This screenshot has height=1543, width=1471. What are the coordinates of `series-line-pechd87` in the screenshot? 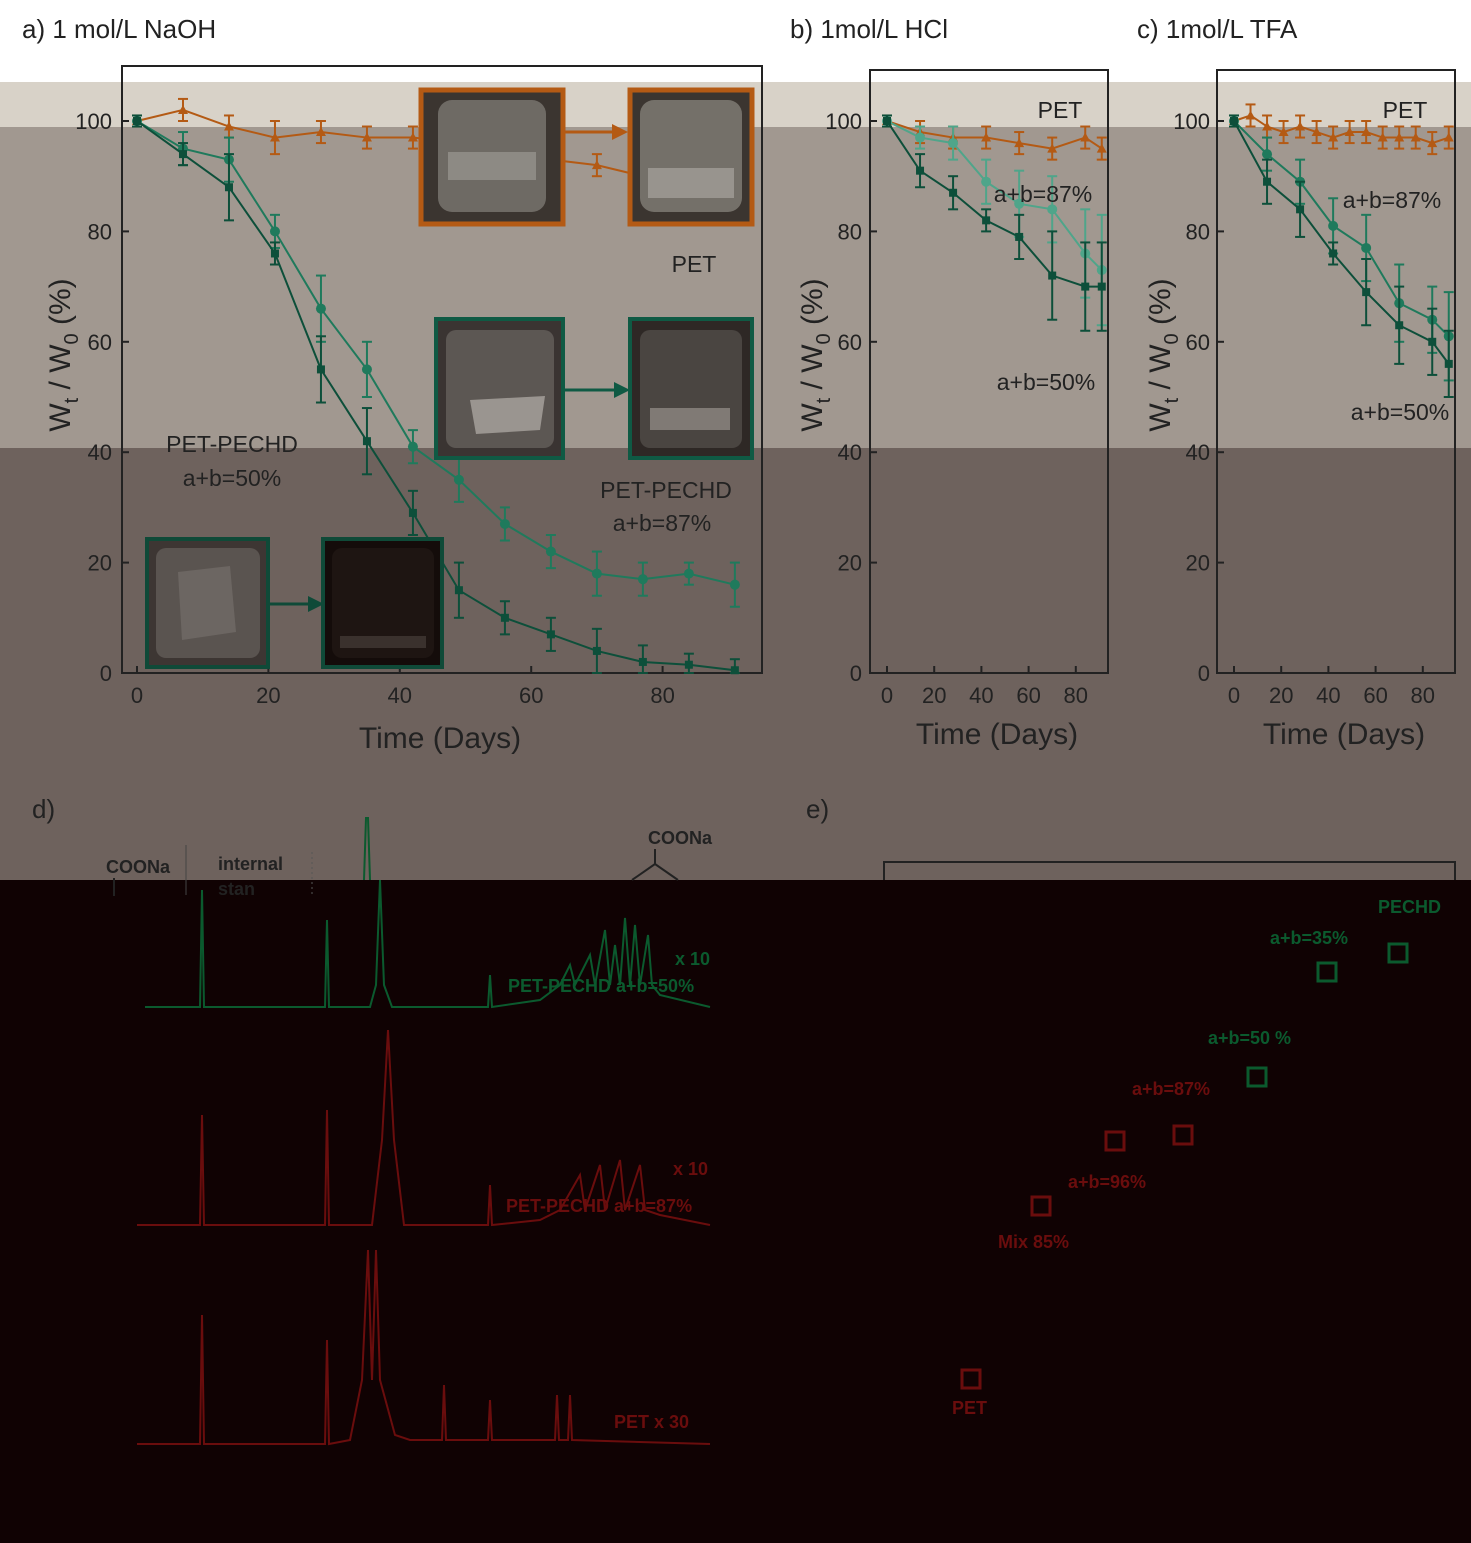 It's located at (1341, 228).